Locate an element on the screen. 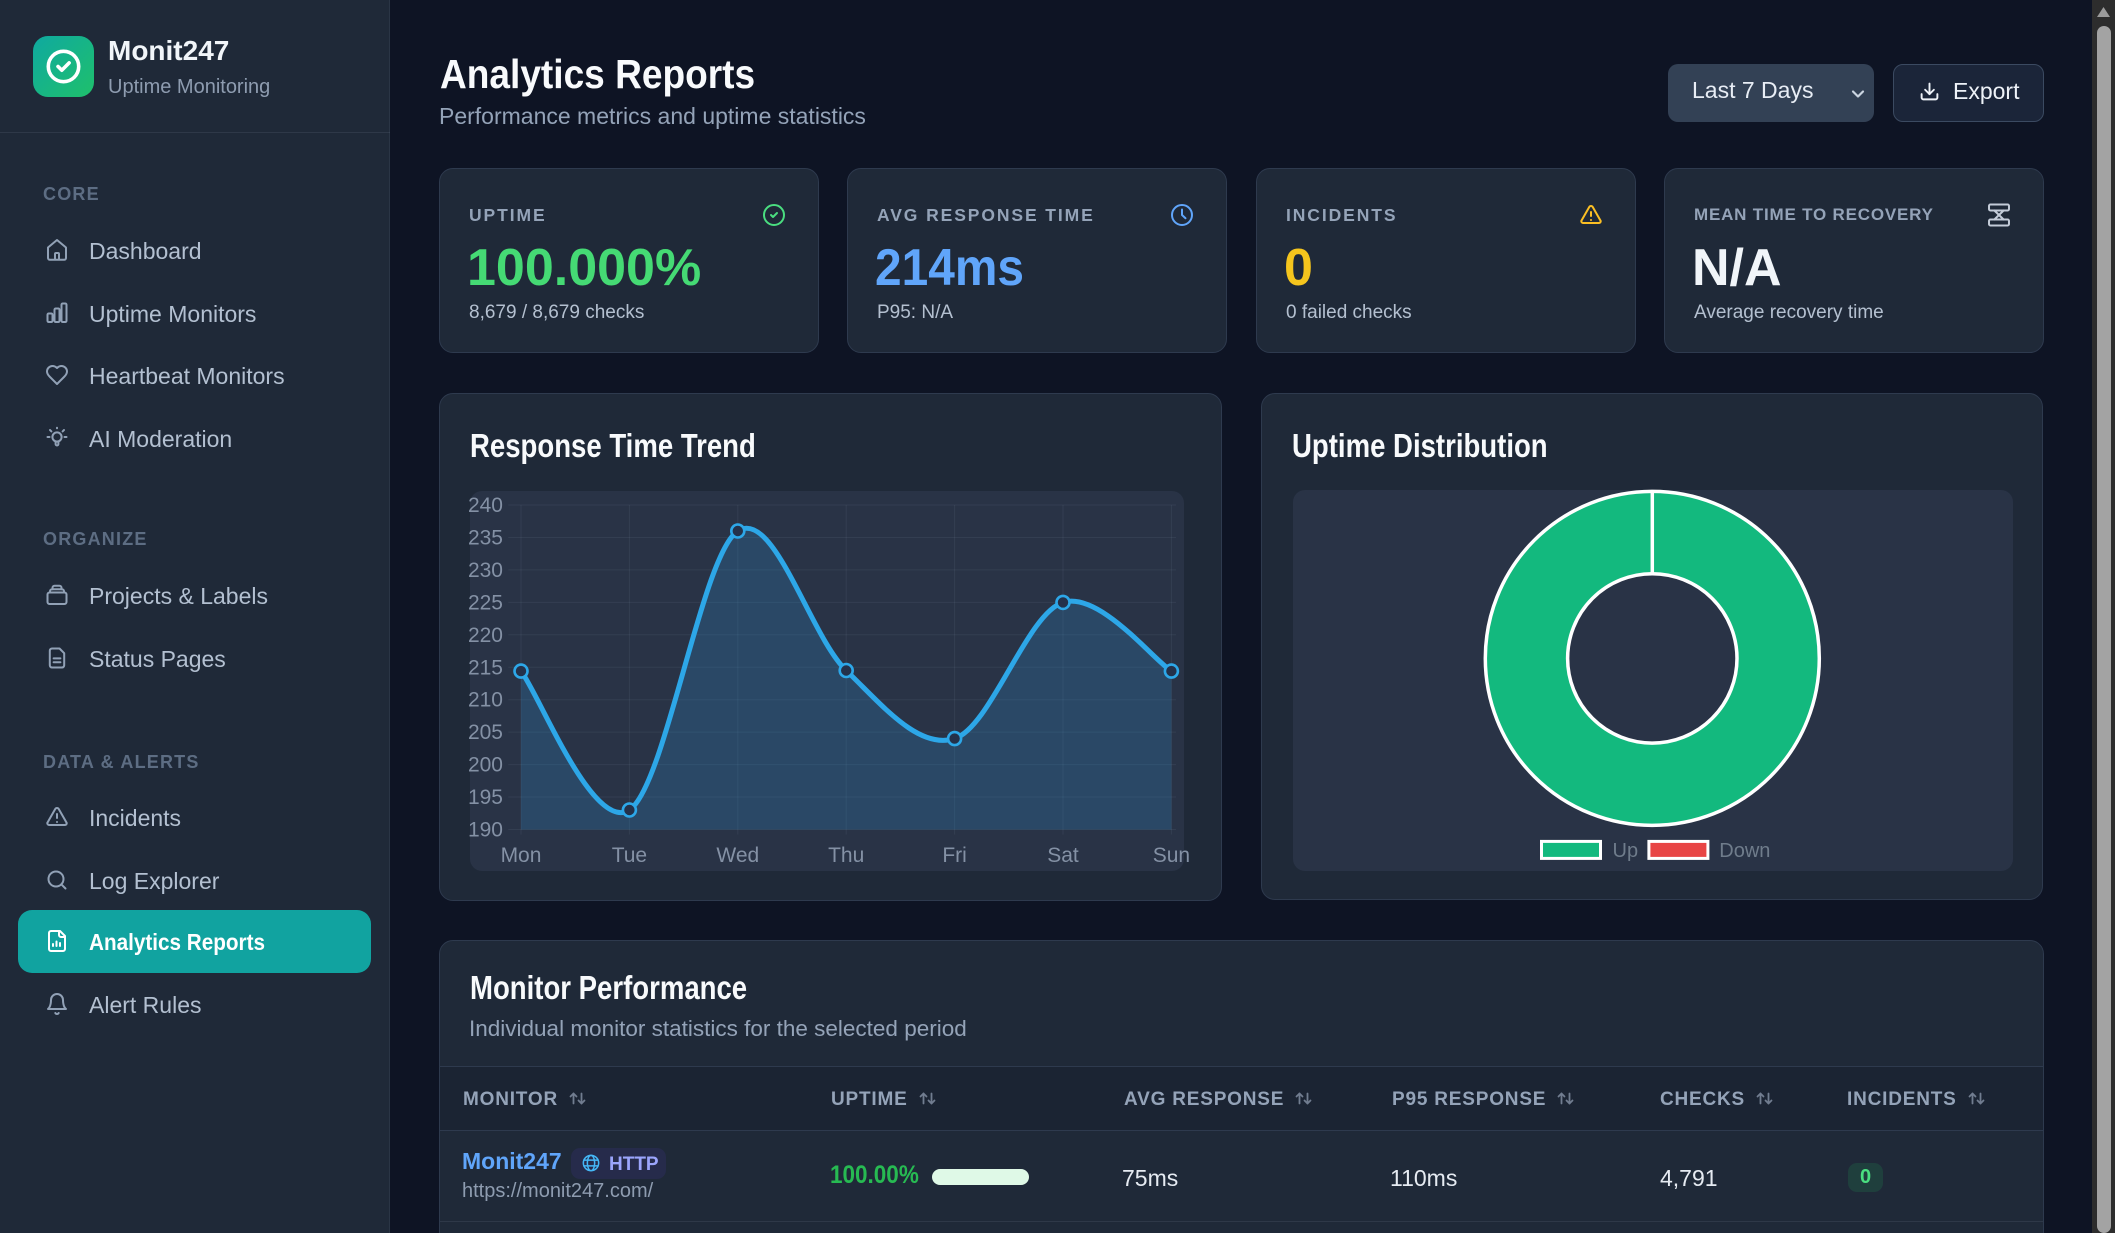 The image size is (2115, 1233). svg-text: Mon is located at coordinates (521, 855).